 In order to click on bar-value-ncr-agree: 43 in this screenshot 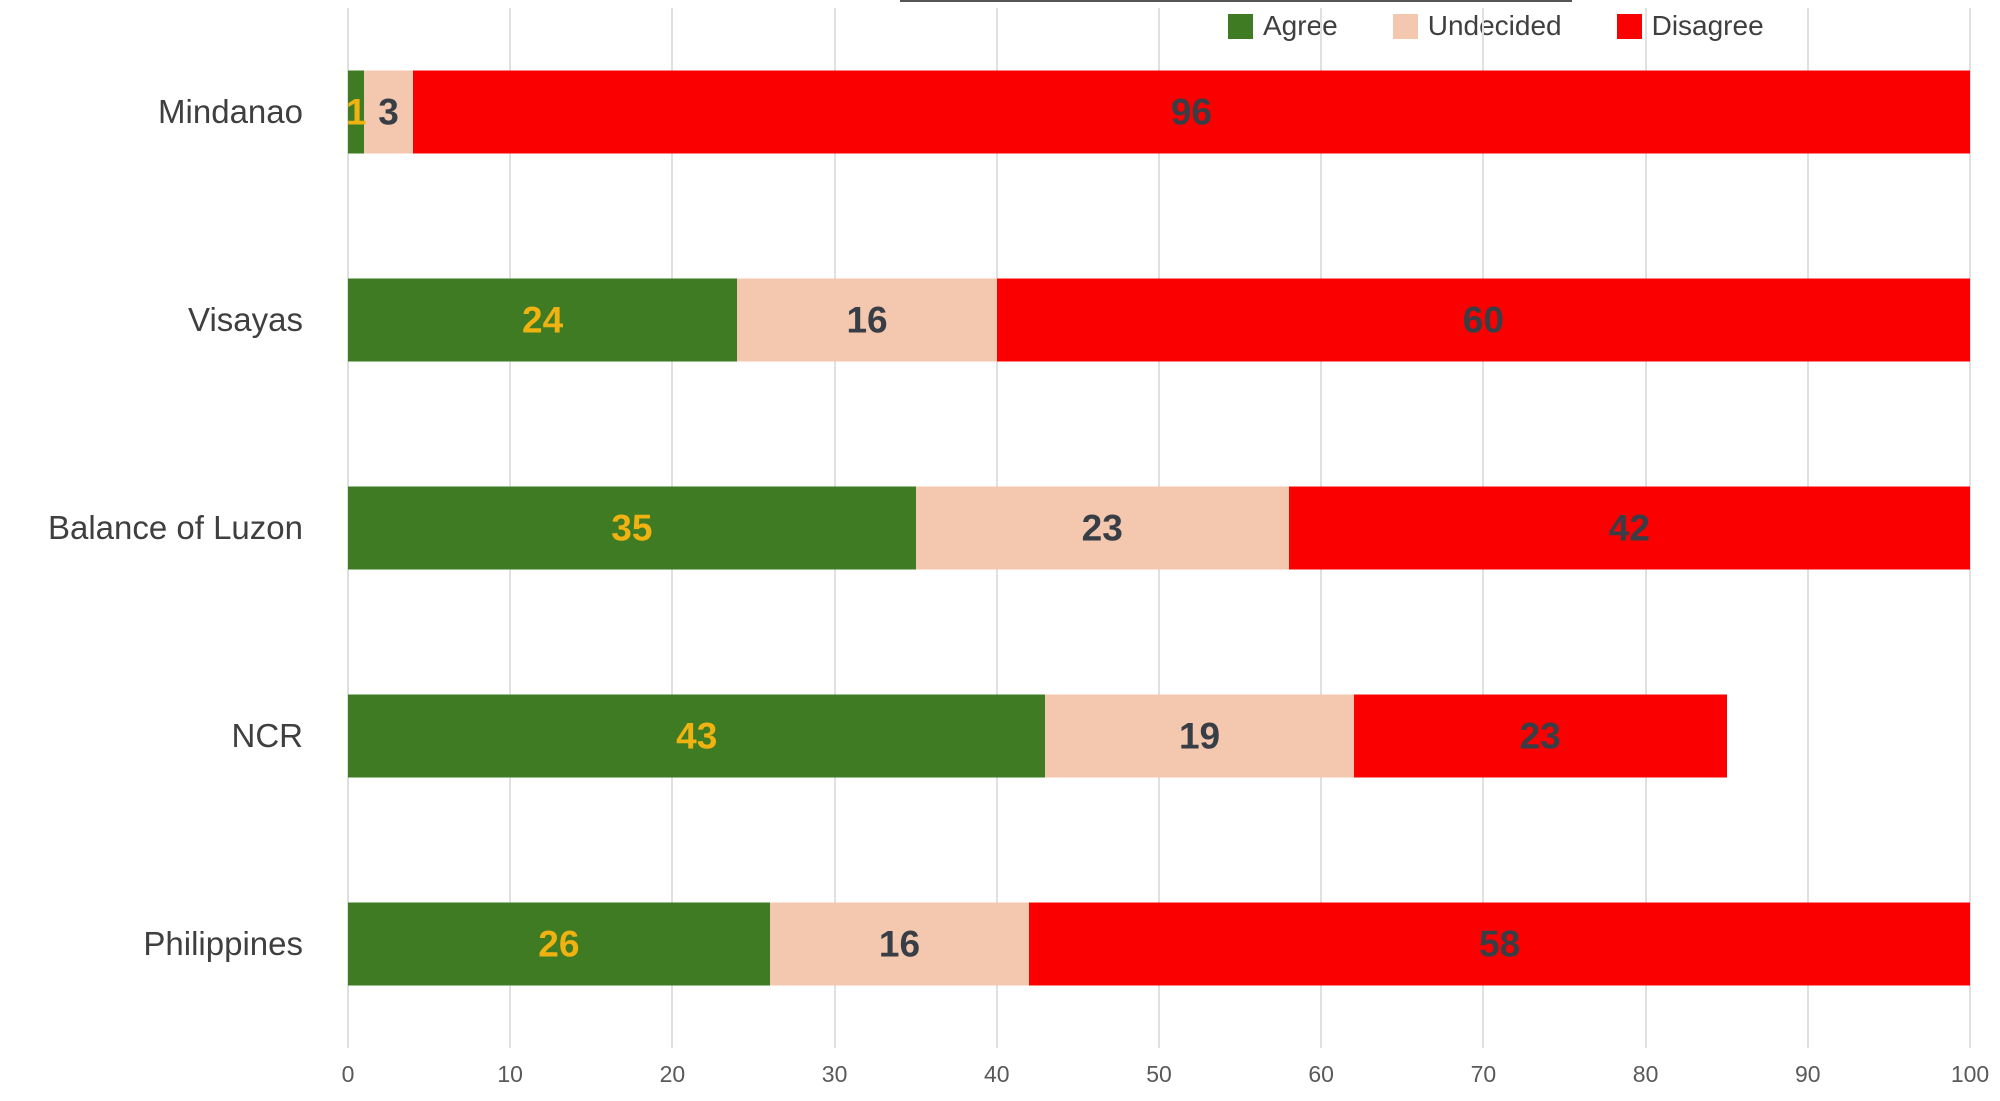, I will do `click(697, 735)`.